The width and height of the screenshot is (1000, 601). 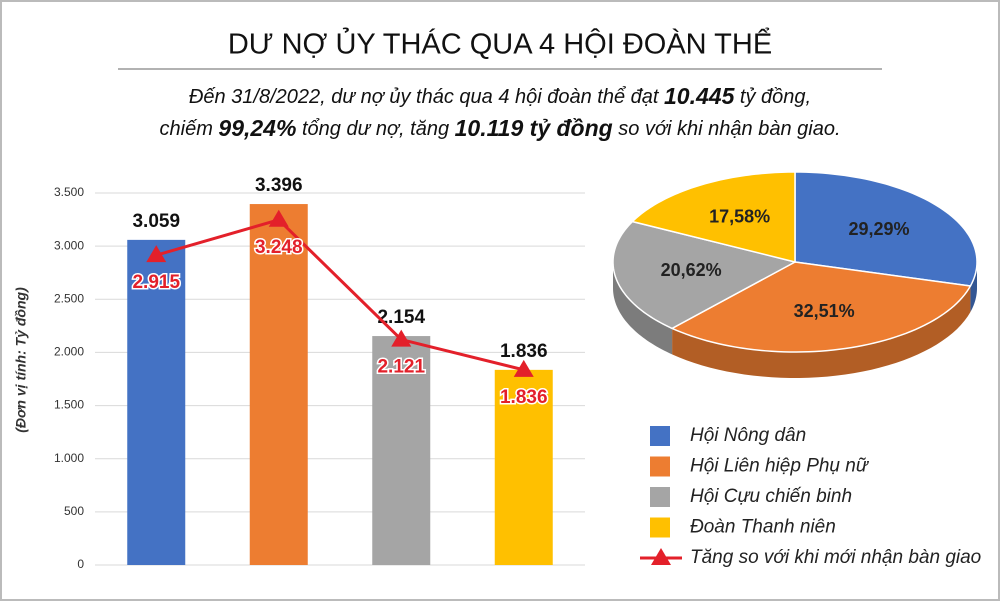 What do you see at coordinates (763, 527) in the screenshot?
I see `legend-label: Đoàn Thanh niên` at bounding box center [763, 527].